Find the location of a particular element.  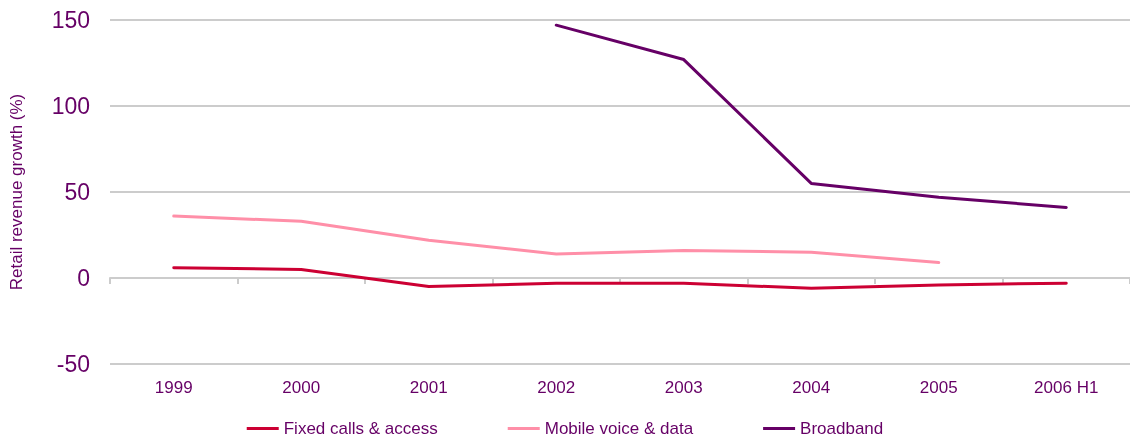

y-tick-label: 150 is located at coordinates (70, 20).